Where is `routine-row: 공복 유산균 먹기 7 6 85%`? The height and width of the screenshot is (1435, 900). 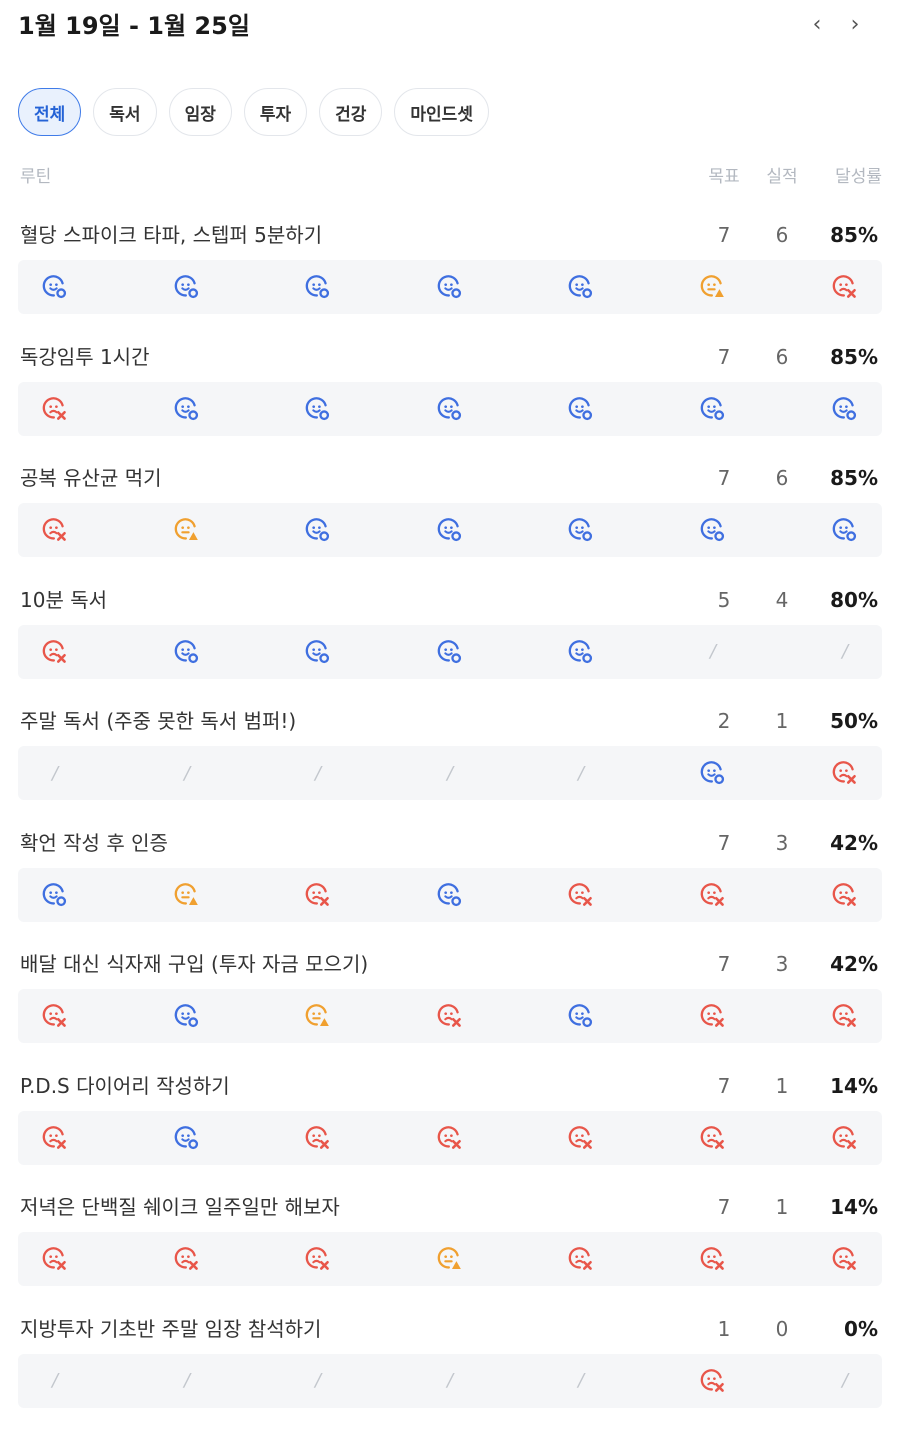 routine-row: 공복 유산균 먹기 7 6 85% is located at coordinates (450, 517).